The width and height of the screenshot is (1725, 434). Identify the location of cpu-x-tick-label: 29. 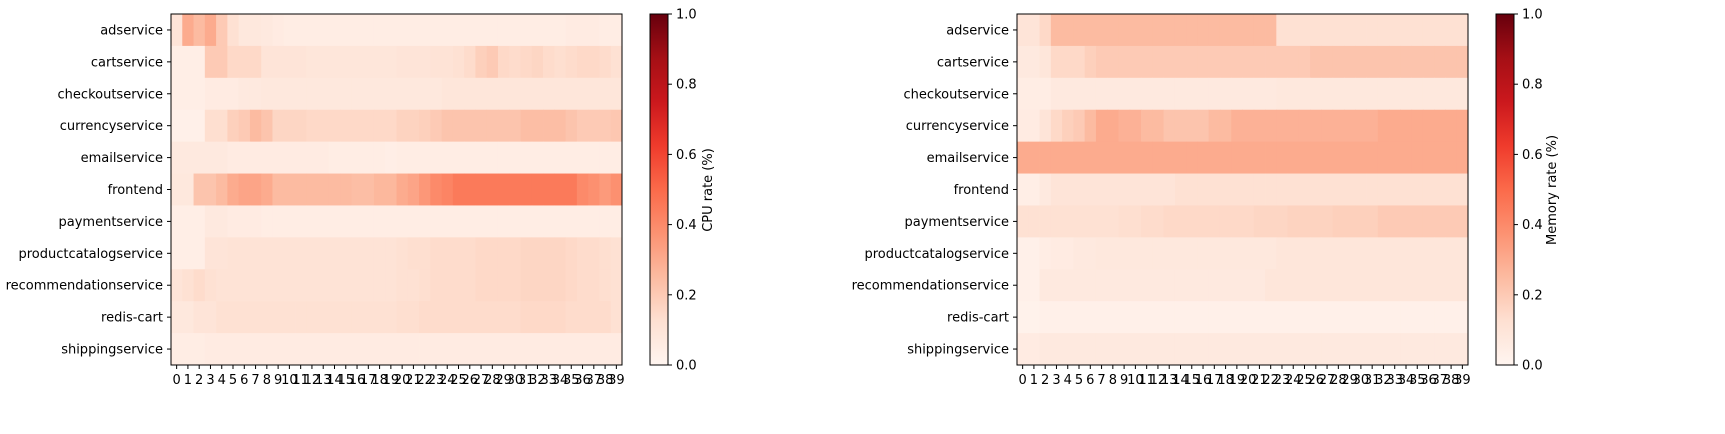
(503, 380).